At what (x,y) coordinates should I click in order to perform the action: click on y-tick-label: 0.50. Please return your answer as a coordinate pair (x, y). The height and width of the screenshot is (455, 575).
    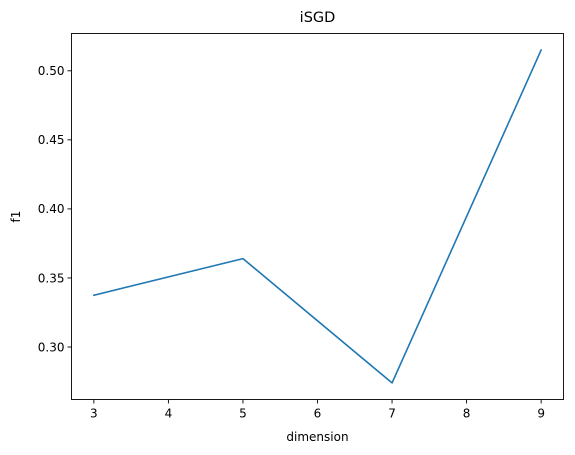
    Looking at the image, I should click on (51, 71).